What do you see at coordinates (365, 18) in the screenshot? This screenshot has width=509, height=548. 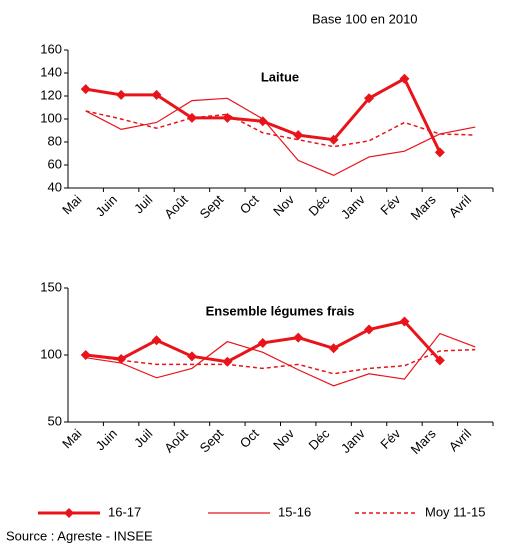 I see `note: Base 100 en 2010` at bounding box center [365, 18].